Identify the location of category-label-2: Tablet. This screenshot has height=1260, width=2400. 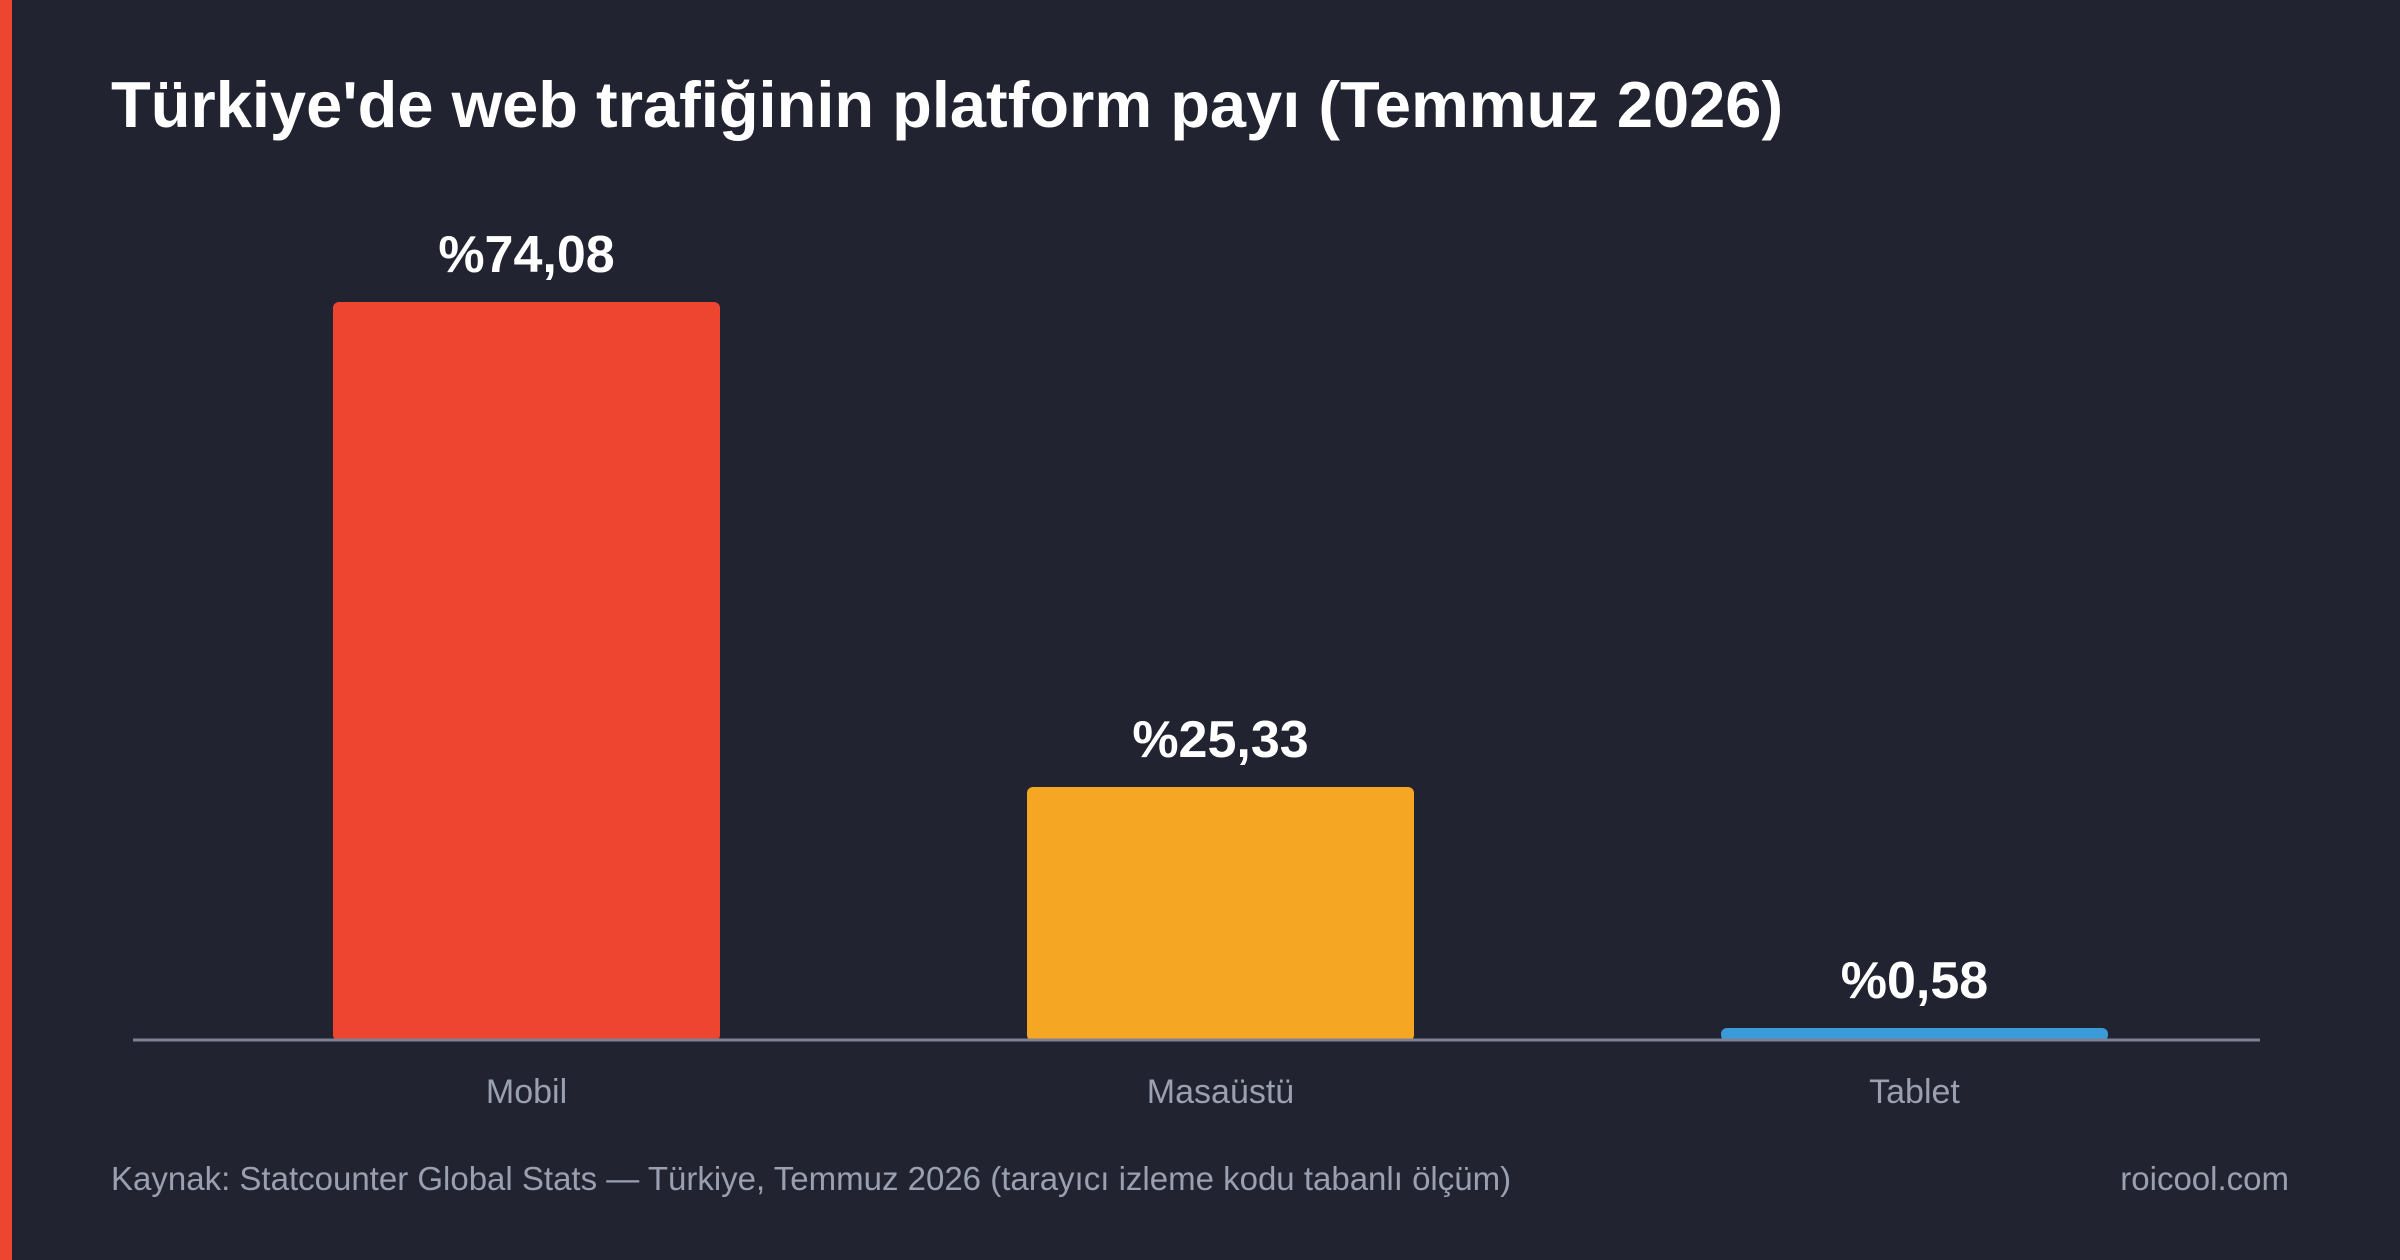
(1914, 1092).